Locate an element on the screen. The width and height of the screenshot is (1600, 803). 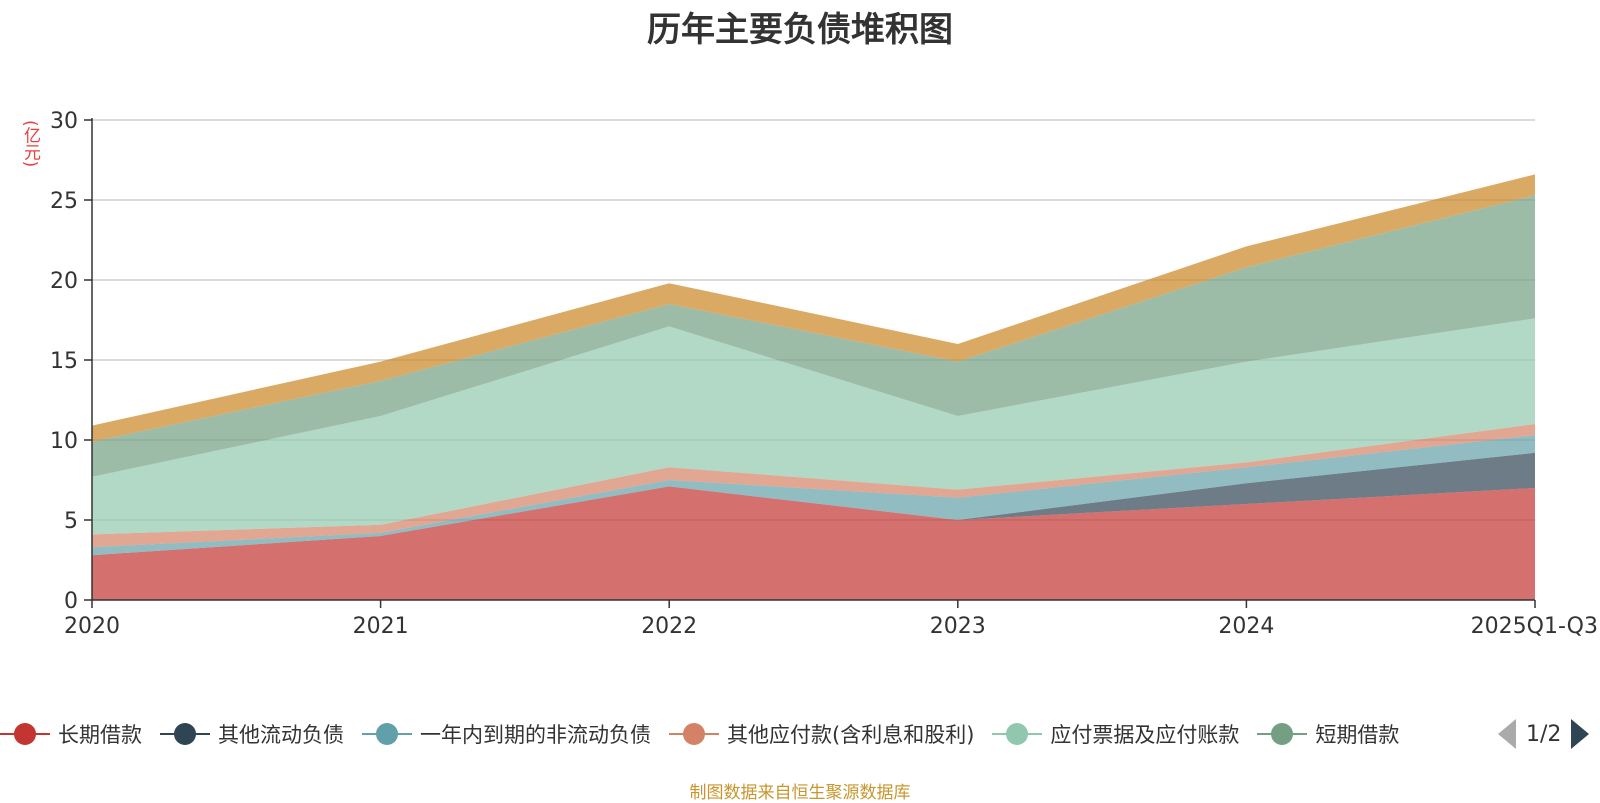
legend-label: 应付票据及应付账款 is located at coordinates (1145, 735).